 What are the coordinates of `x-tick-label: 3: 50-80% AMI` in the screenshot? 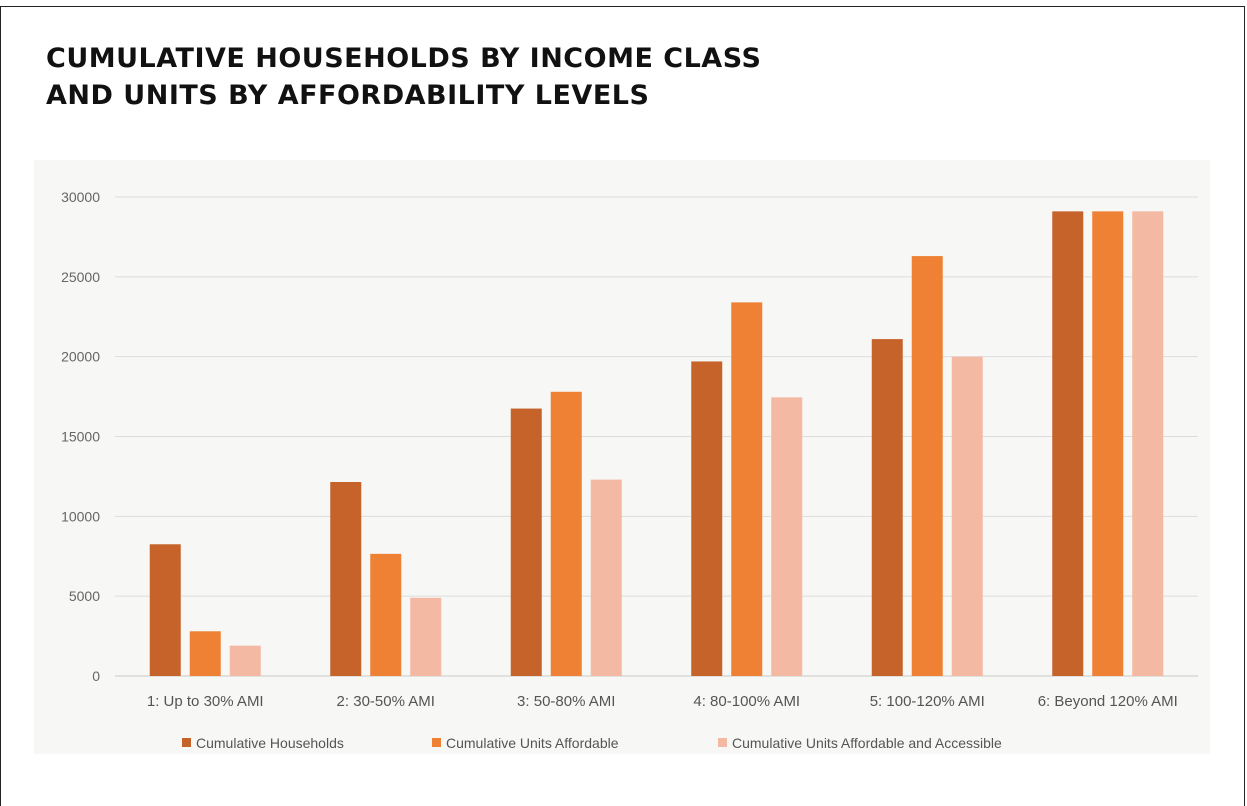 It's located at (566, 701).